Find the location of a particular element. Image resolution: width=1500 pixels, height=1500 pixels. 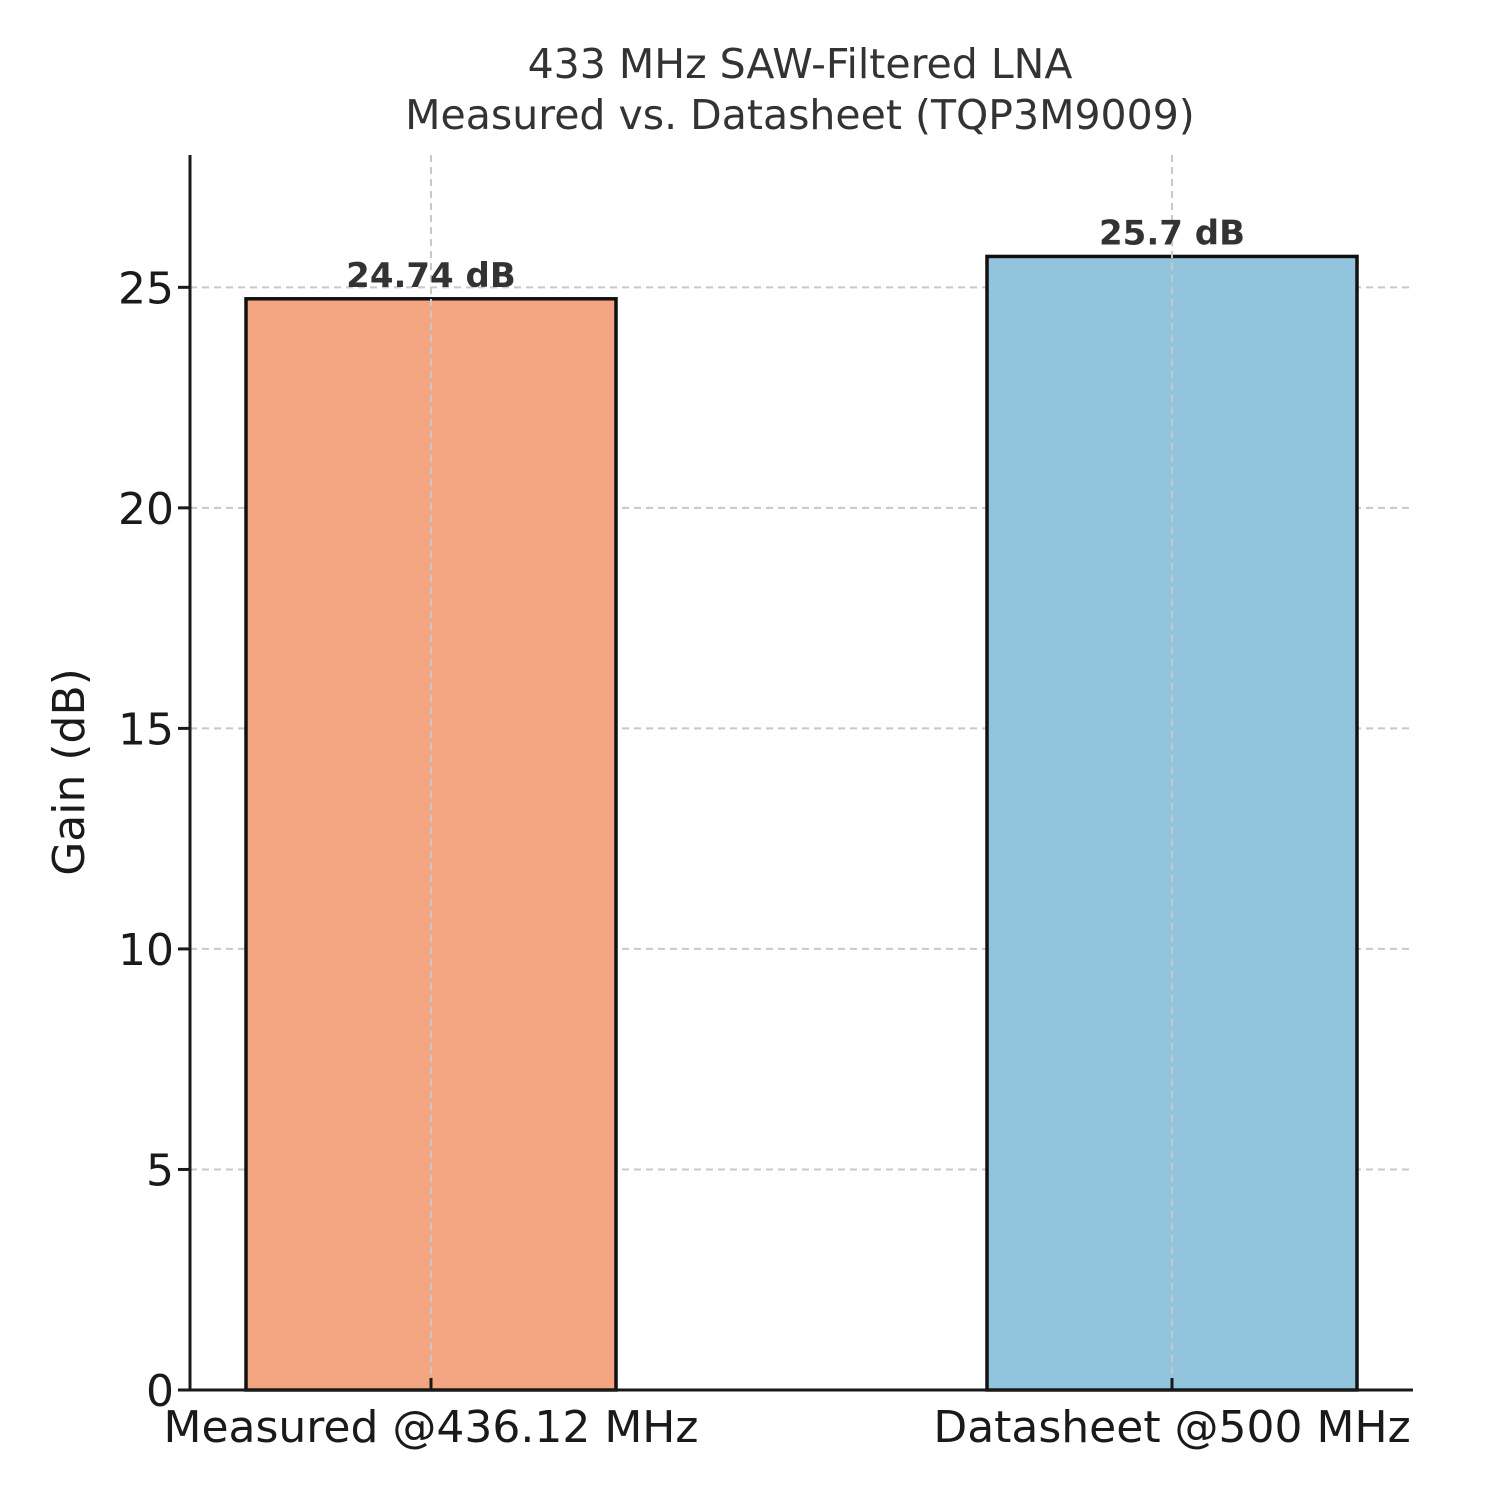

y-tick-label: 25 is located at coordinates (146, 288).